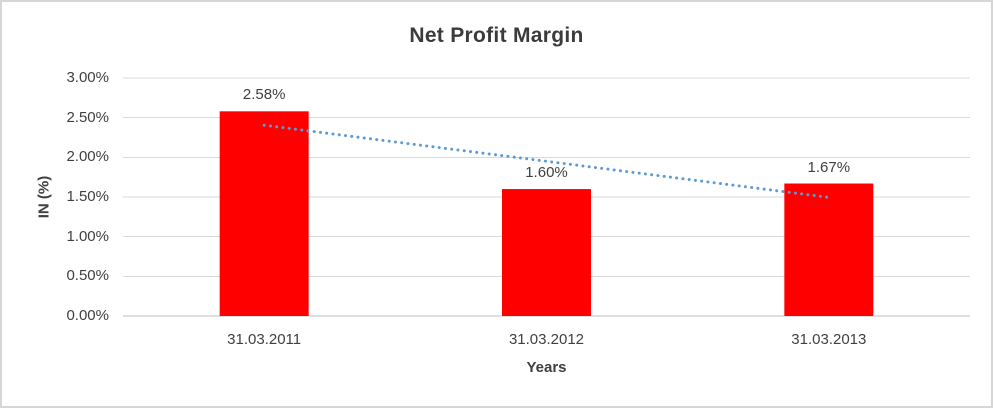  Describe the element at coordinates (87, 196) in the screenshot. I see `y-tick-label: 1.50%` at that location.